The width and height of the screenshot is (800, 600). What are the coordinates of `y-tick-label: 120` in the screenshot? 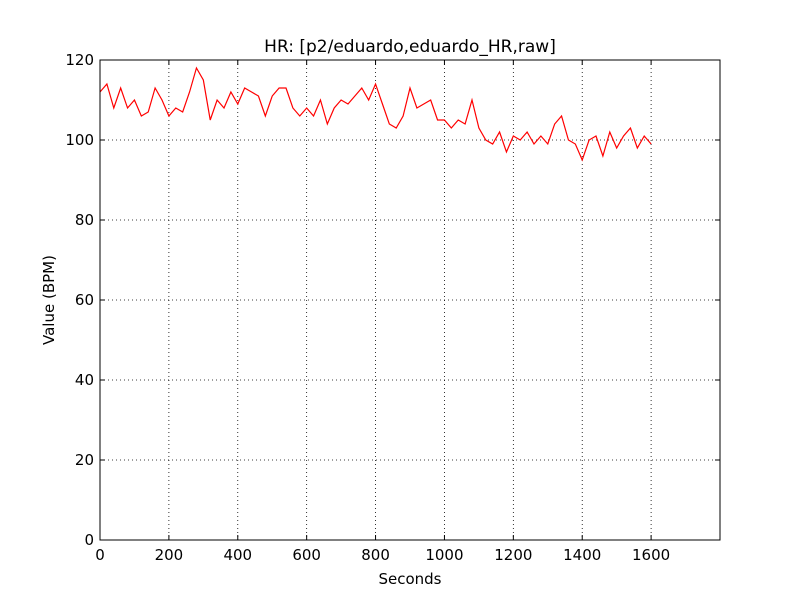 It's located at (79, 60).